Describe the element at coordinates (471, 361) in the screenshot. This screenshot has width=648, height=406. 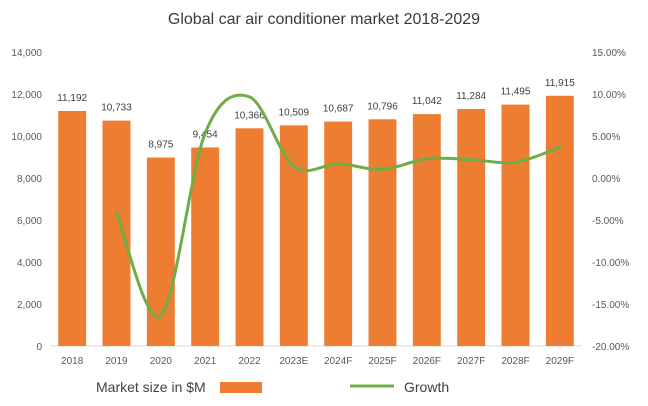
I see `x-tick-label: 2027F` at that location.